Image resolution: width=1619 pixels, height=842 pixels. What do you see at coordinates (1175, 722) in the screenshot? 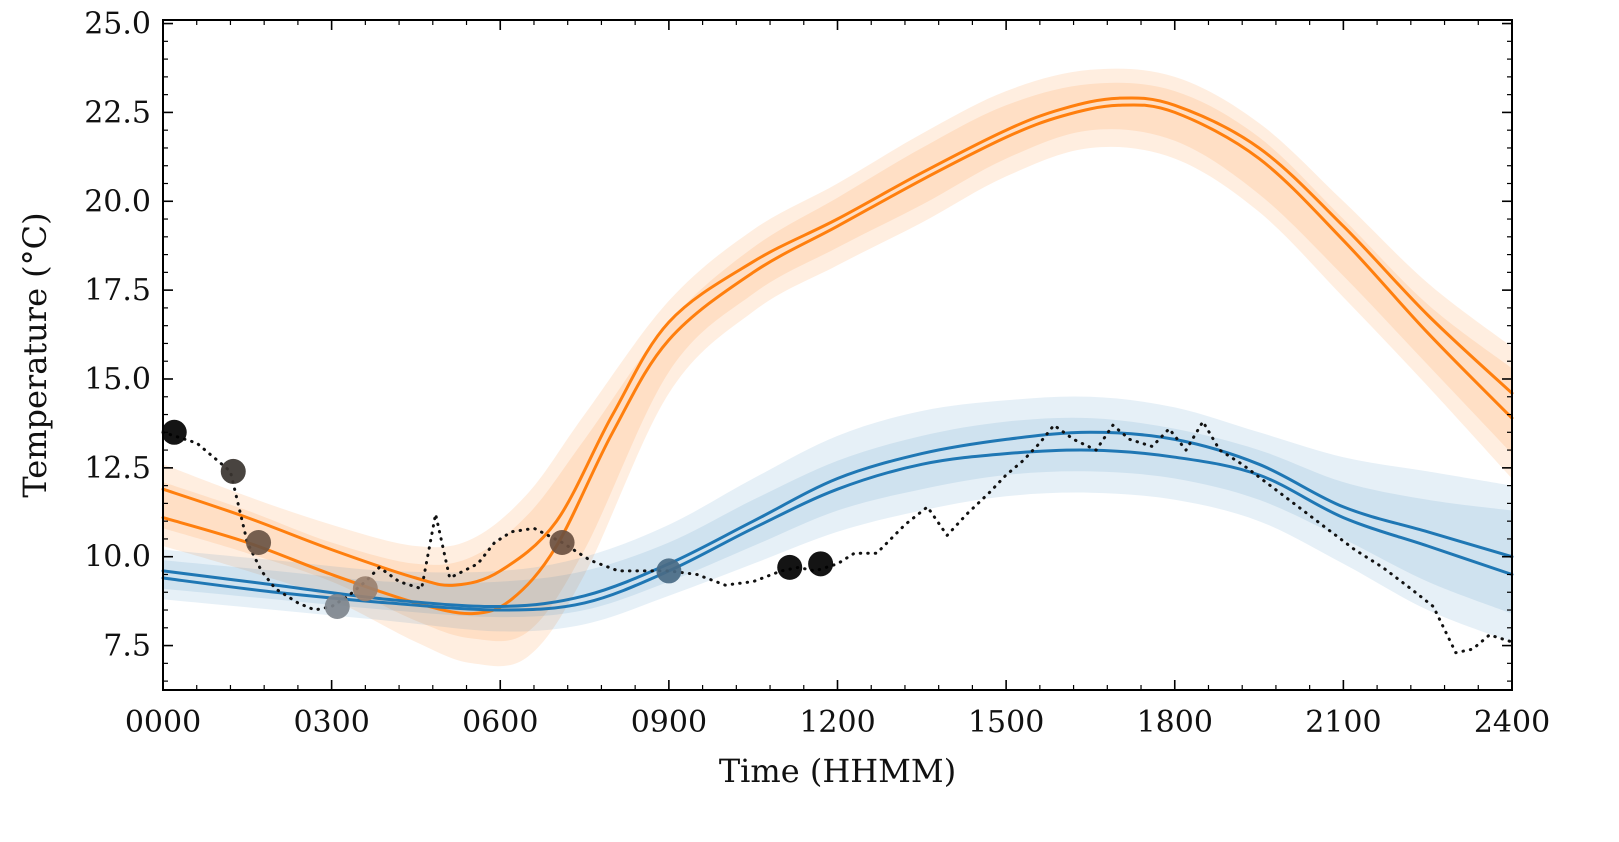
I see `x-tick-label: 1800` at bounding box center [1175, 722].